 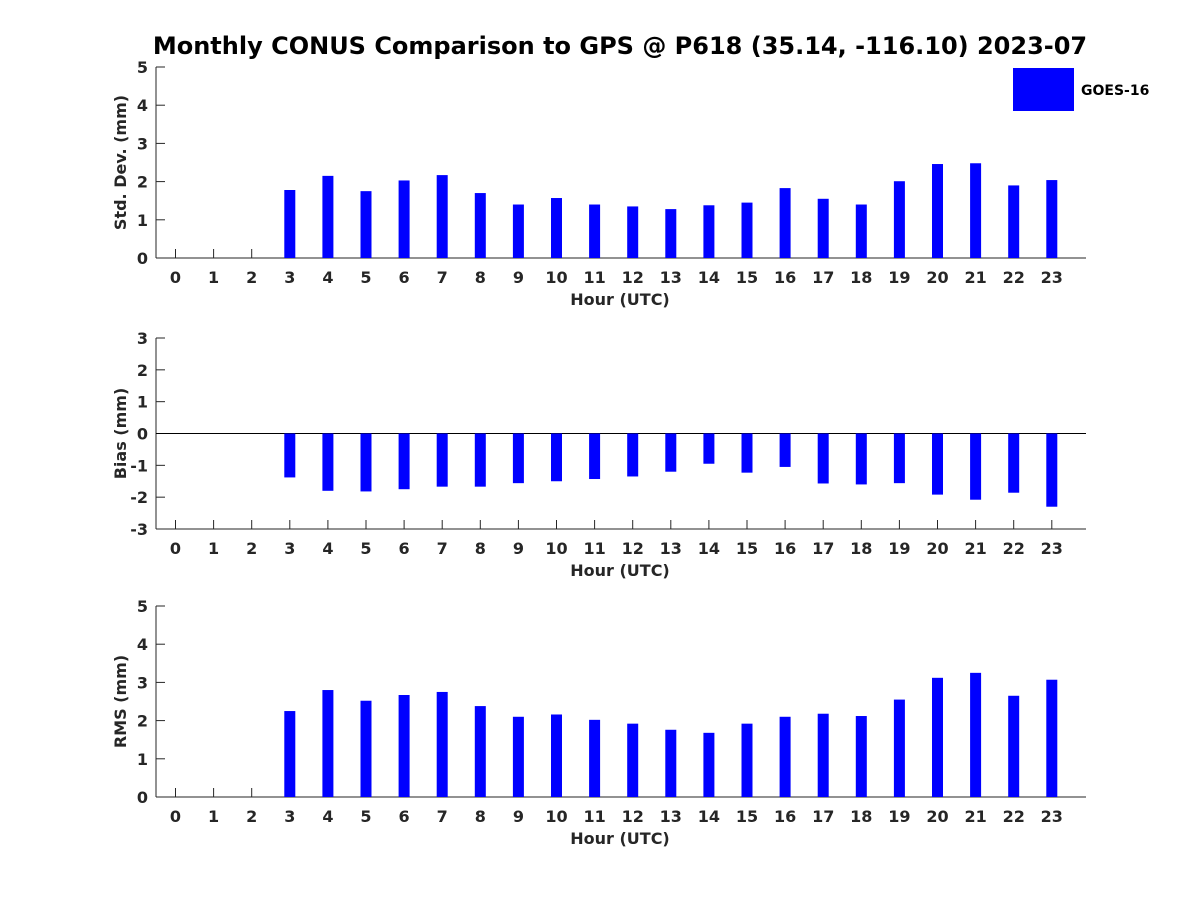 What do you see at coordinates (139, 465) in the screenshot?
I see `y-tick-label: -1` at bounding box center [139, 465].